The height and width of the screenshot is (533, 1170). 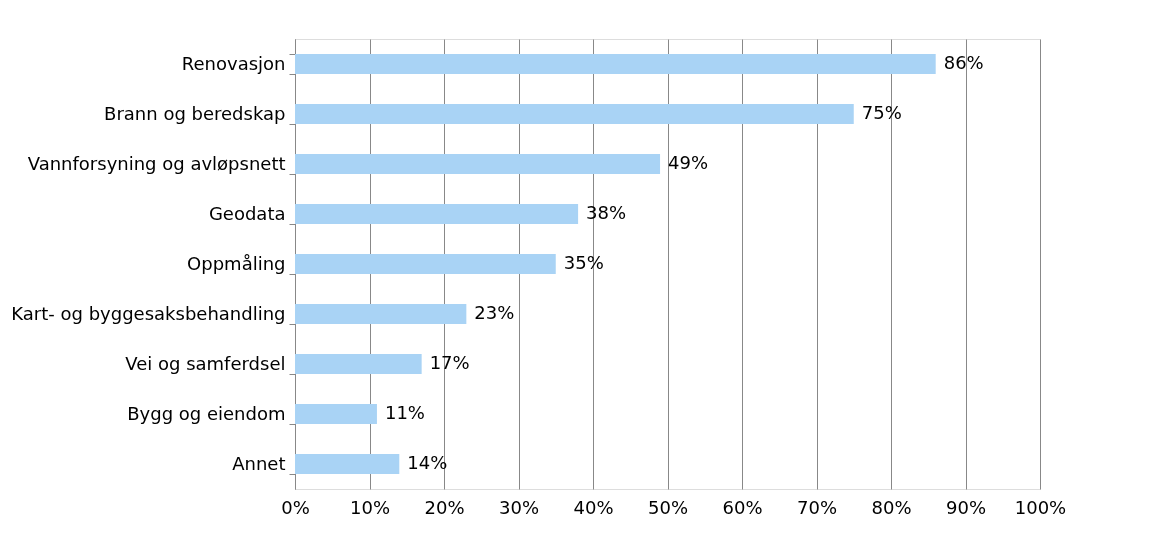 What do you see at coordinates (688, 162) in the screenshot?
I see `data-label: 49%` at bounding box center [688, 162].